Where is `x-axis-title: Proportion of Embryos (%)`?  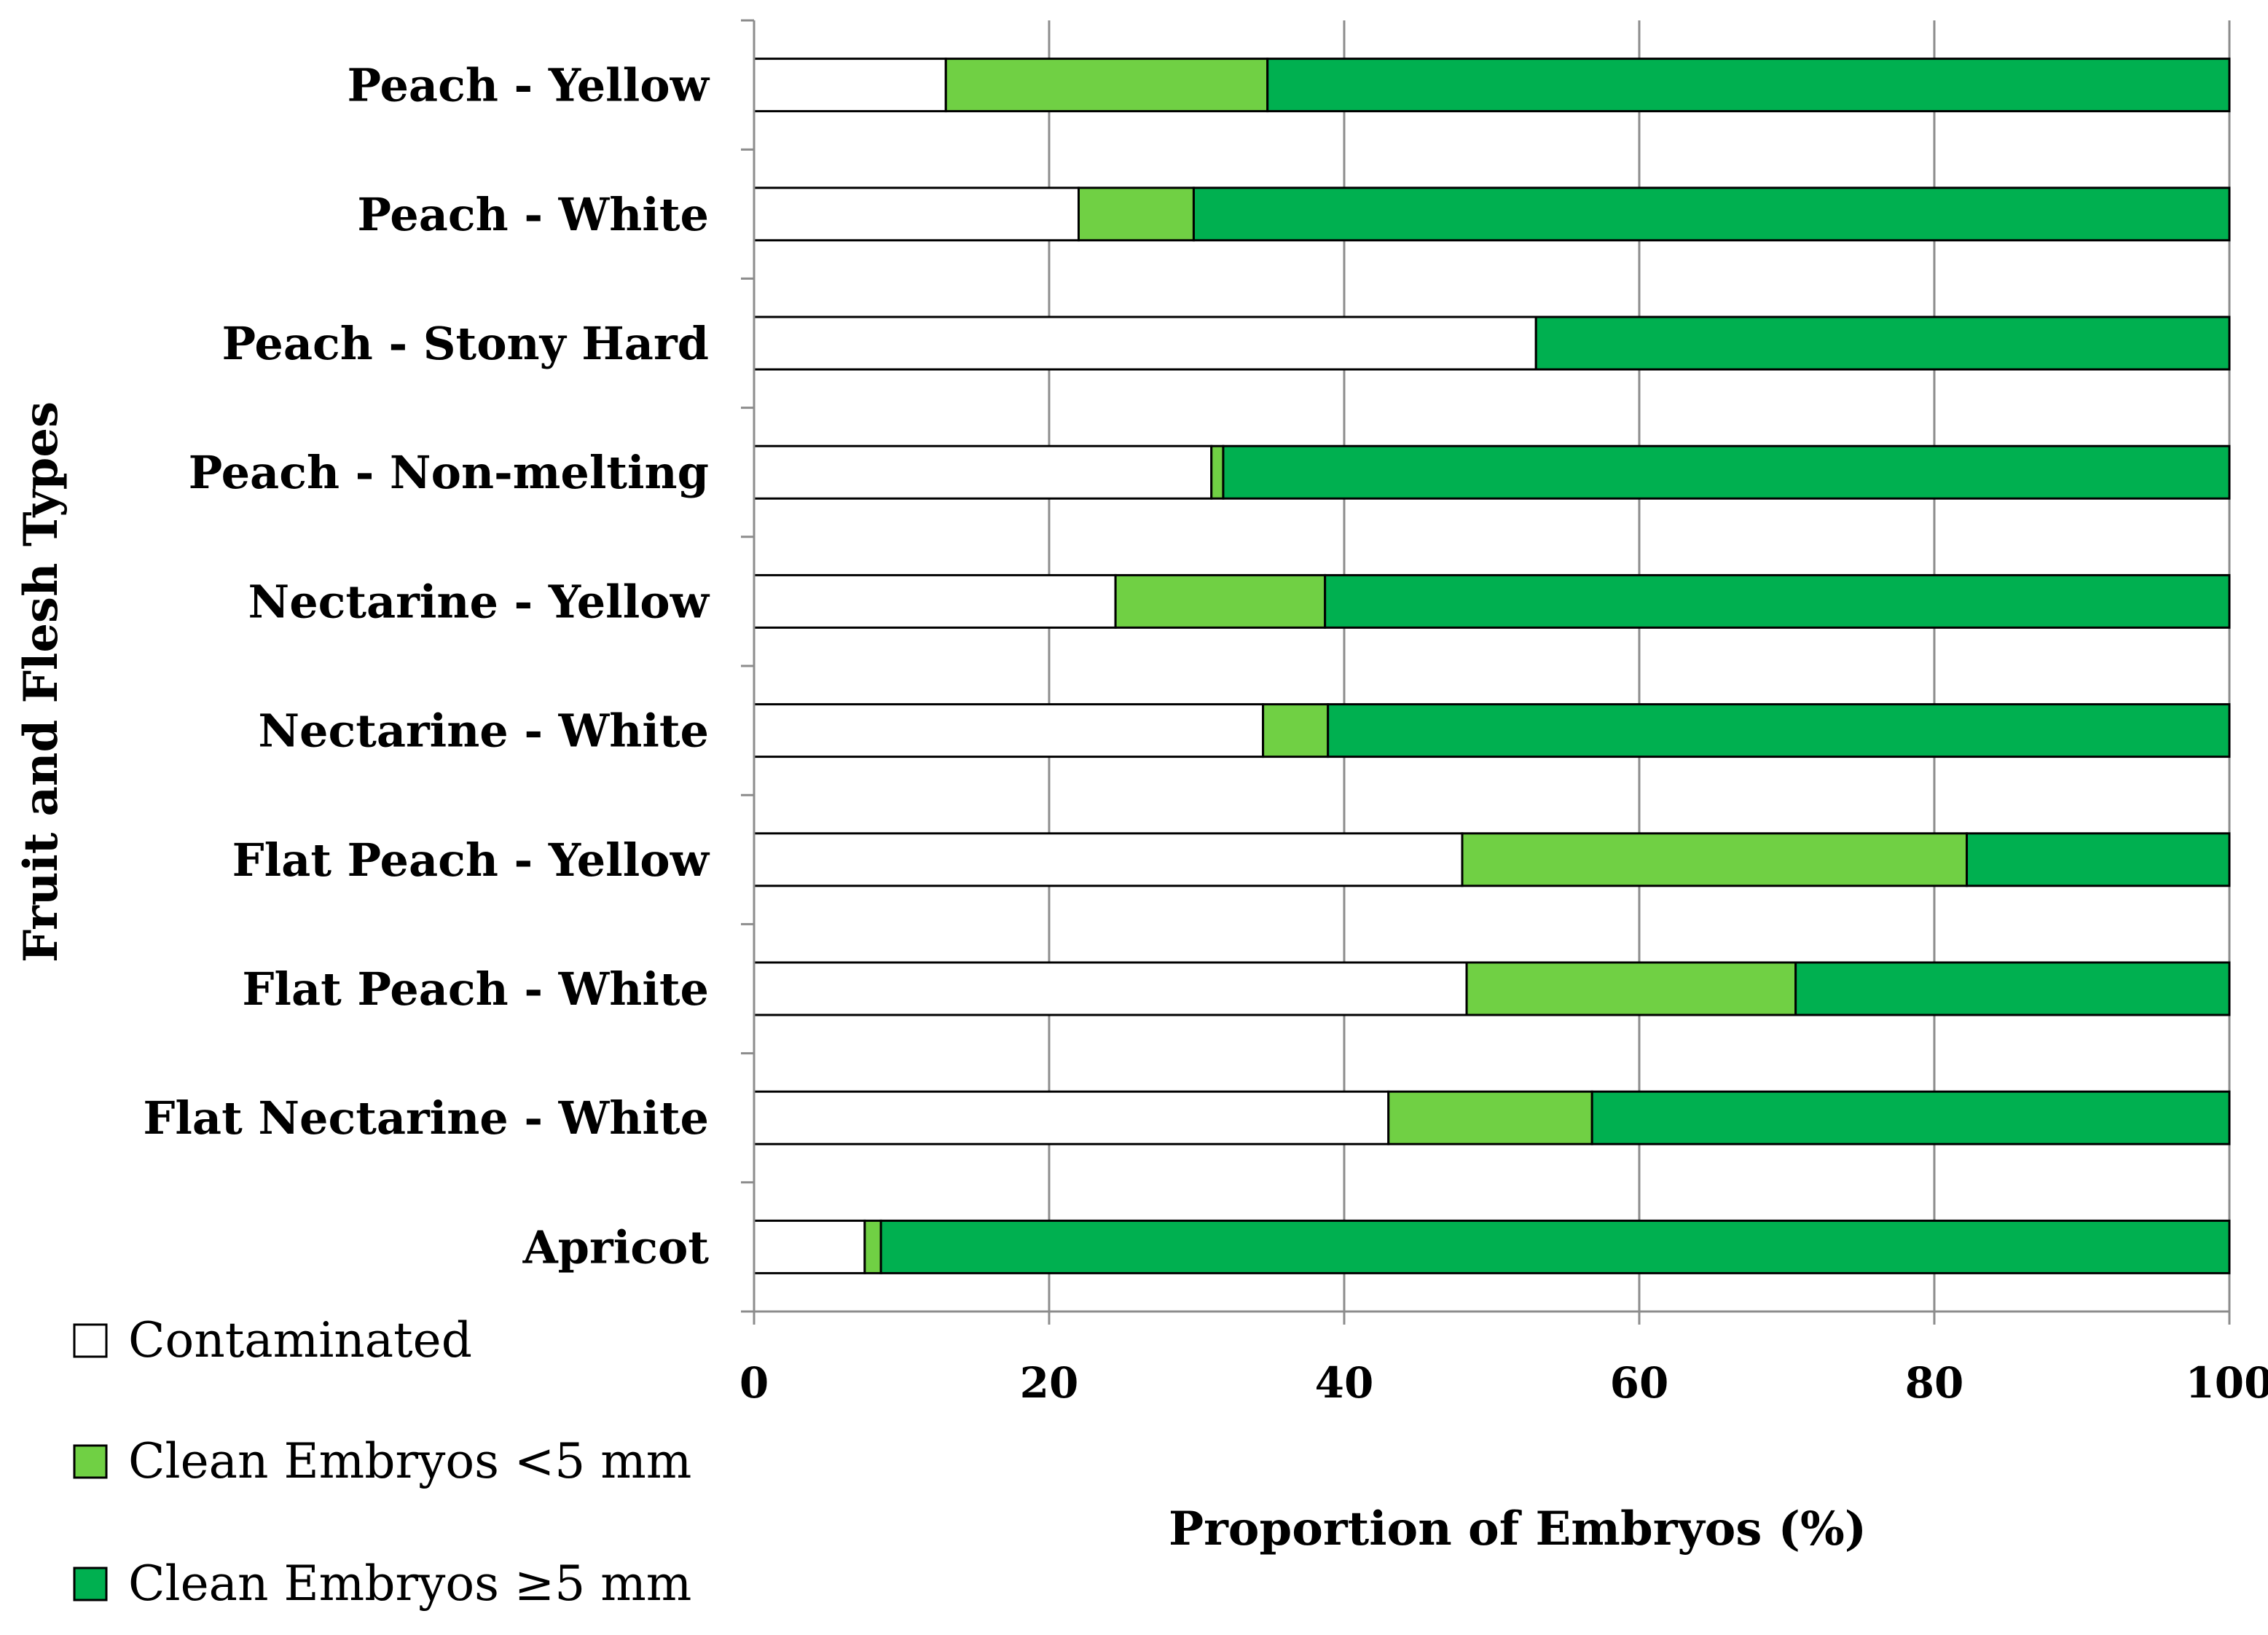
x-axis-title: Proportion of Embryos (%) is located at coordinates (1518, 1529).